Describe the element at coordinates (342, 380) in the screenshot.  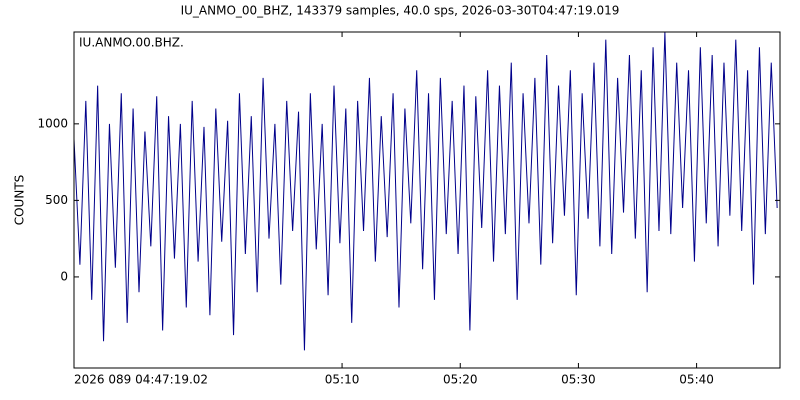
I see `x-tick-label: 05:10` at that location.